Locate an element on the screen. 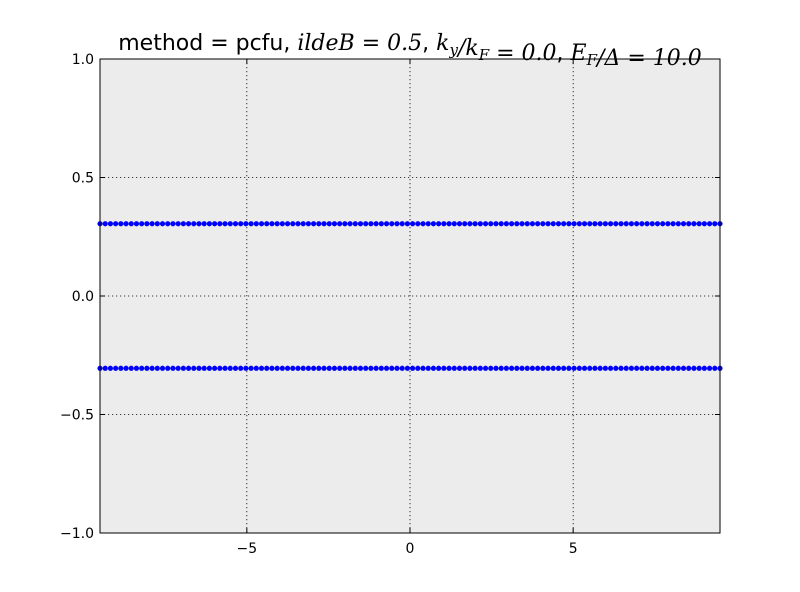 Image resolution: width=800 pixels, height=592 pixels. y-tick-label: −0.5 is located at coordinates (77, 416).